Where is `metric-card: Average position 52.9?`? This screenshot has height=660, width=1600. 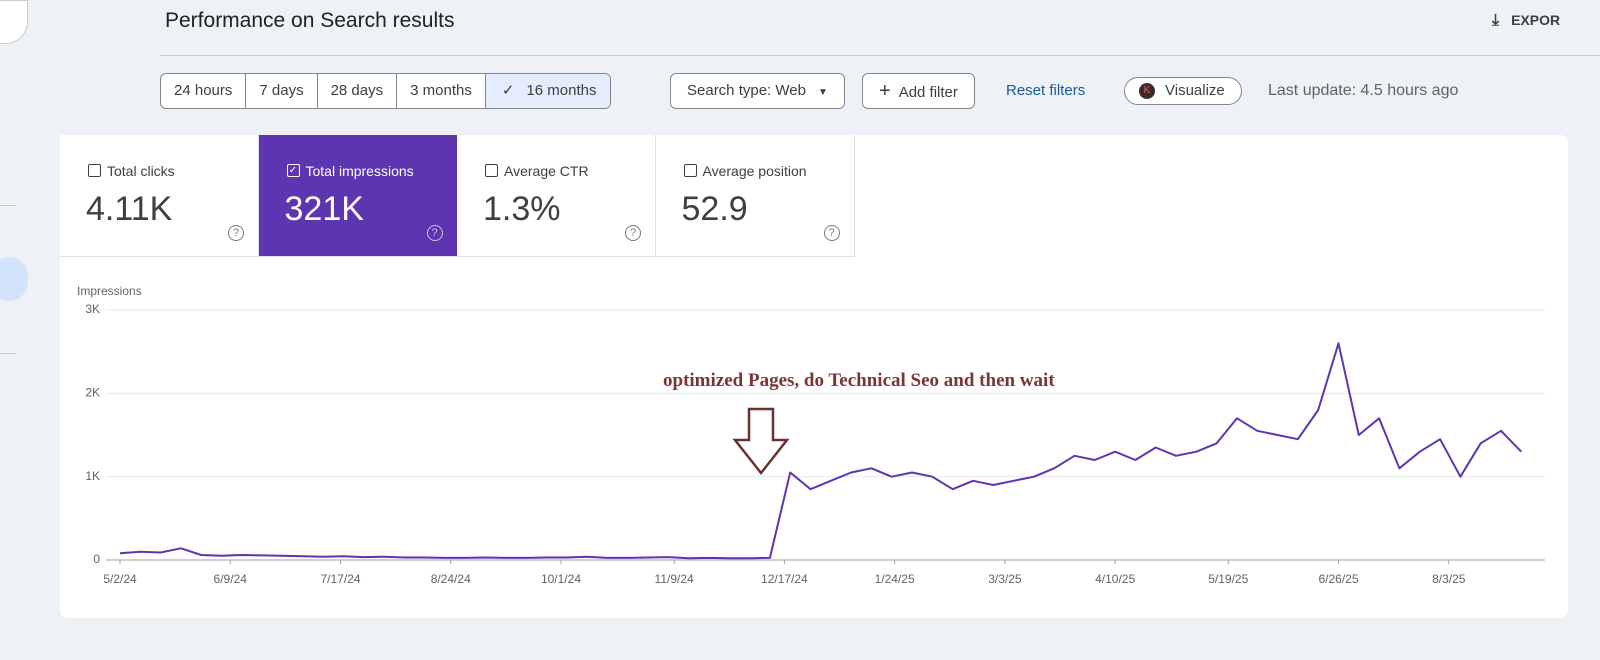
metric-card: Average position 52.9? is located at coordinates (755, 196).